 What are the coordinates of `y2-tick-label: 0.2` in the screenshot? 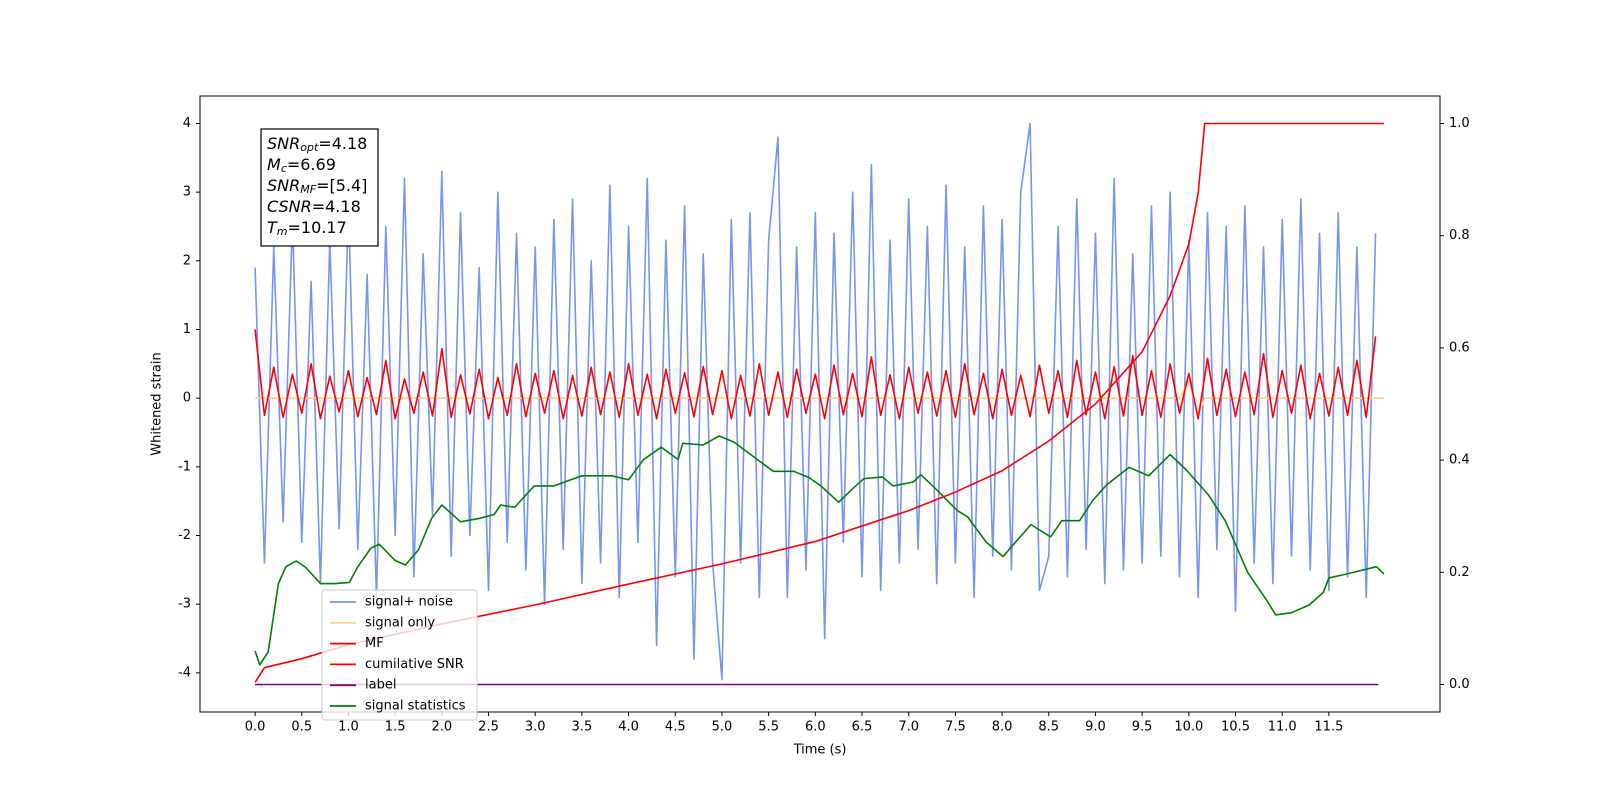 It's located at (1459, 572).